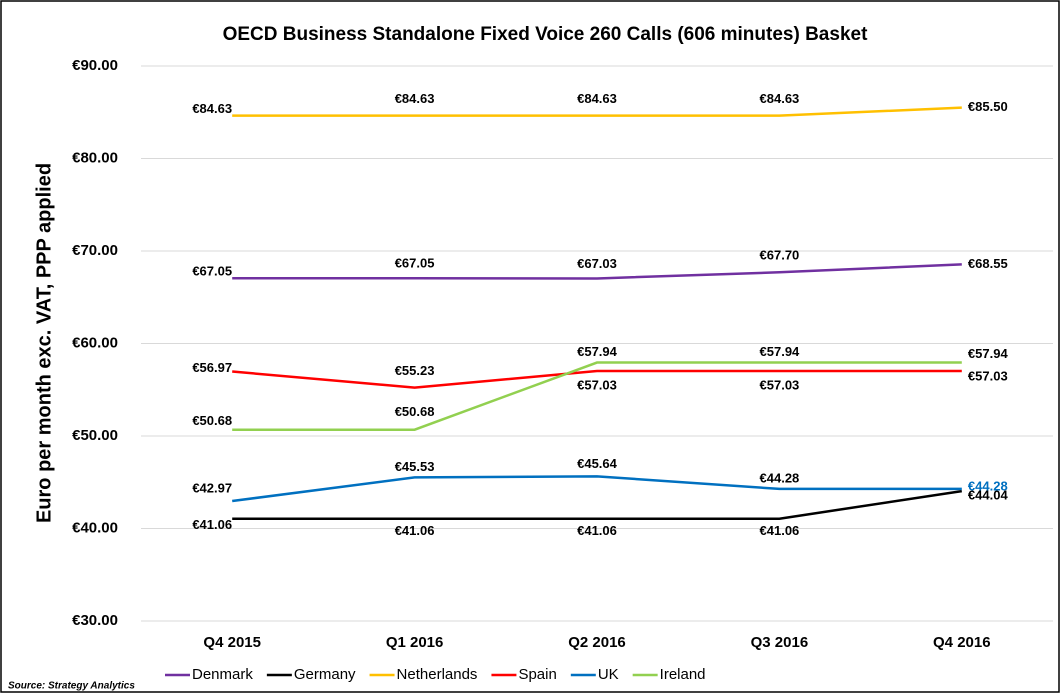 The height and width of the screenshot is (694, 1061). I want to click on legend-label: Spain, so click(537, 674).